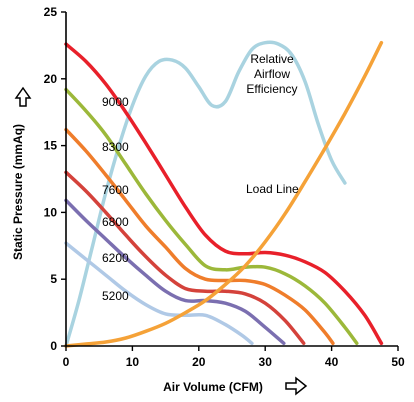 This screenshot has width=414, height=402. What do you see at coordinates (272, 59) in the screenshot?
I see `label-efficiency-line1: Relative` at bounding box center [272, 59].